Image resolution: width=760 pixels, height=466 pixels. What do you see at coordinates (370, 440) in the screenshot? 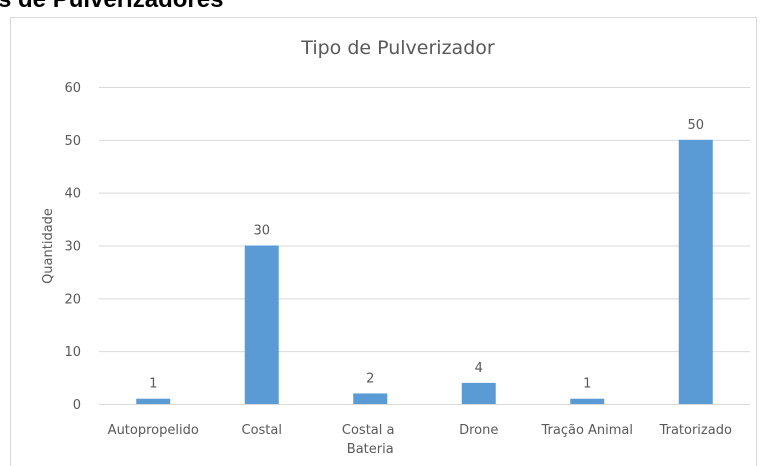
I see `x-tick-label: Costal a Bateria` at bounding box center [370, 440].